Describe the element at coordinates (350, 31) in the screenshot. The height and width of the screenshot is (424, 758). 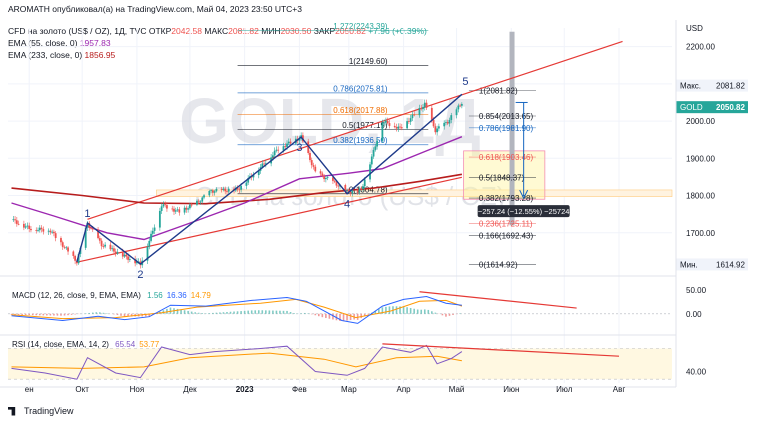
I see `ohlc-close: 2050.82` at that location.